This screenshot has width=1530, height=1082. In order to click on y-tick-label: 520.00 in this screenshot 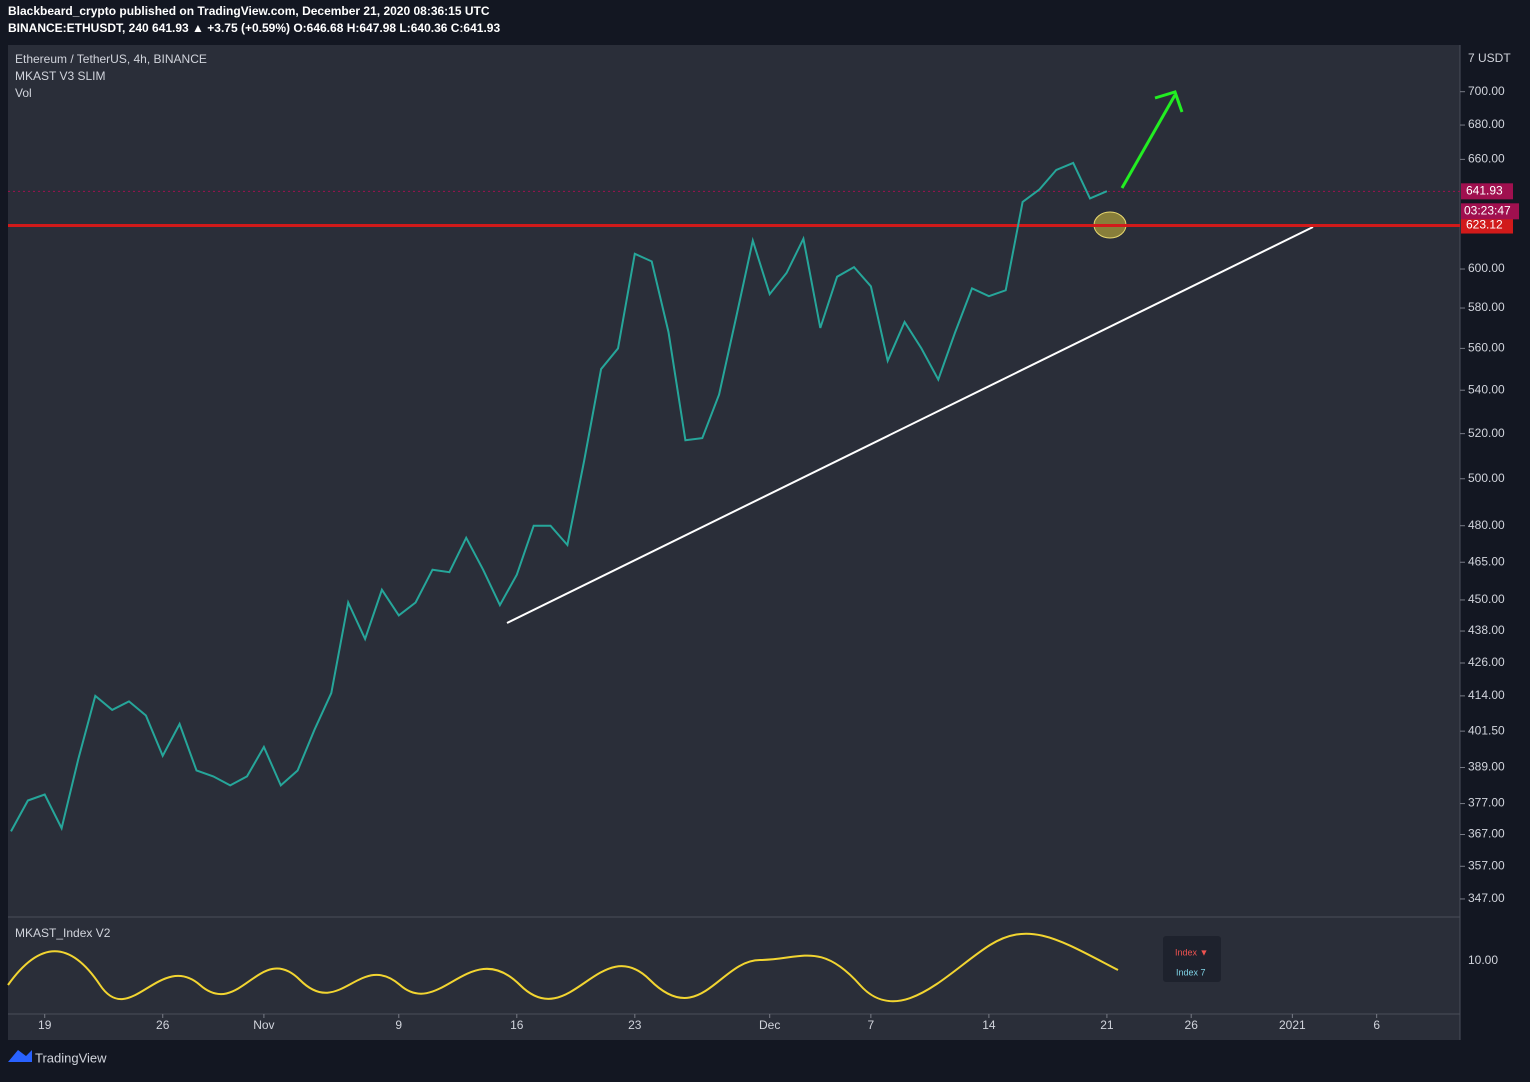, I will do `click(1486, 433)`.